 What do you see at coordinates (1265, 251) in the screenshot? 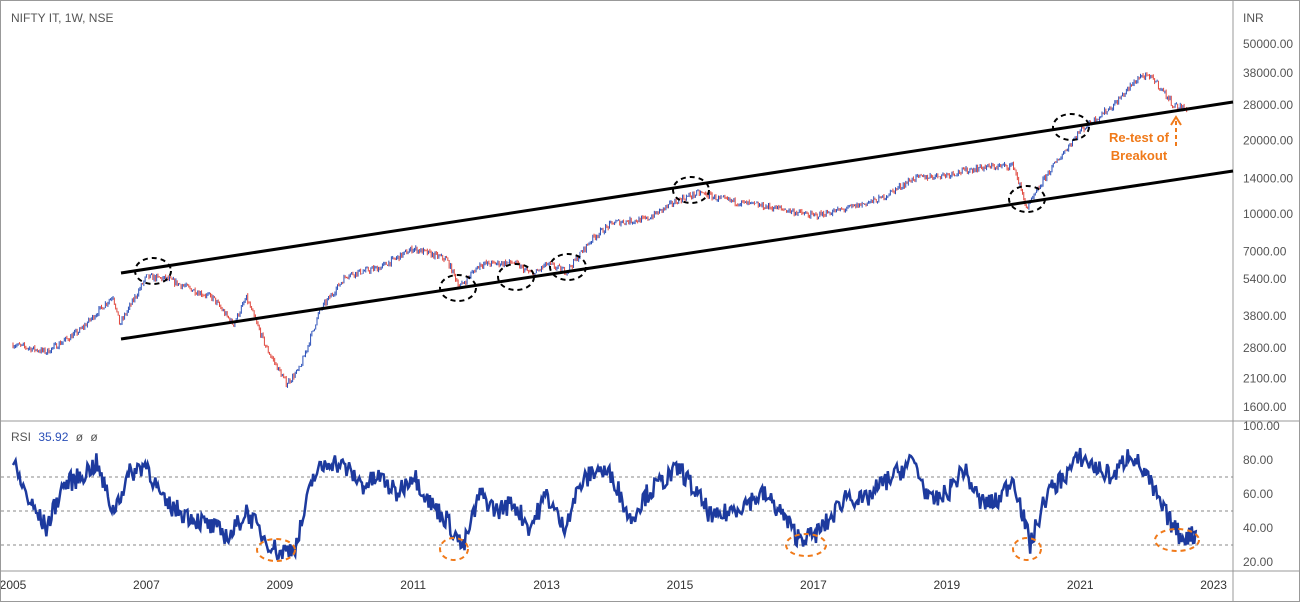
I see `price-tick-label: 7000.00` at bounding box center [1265, 251].